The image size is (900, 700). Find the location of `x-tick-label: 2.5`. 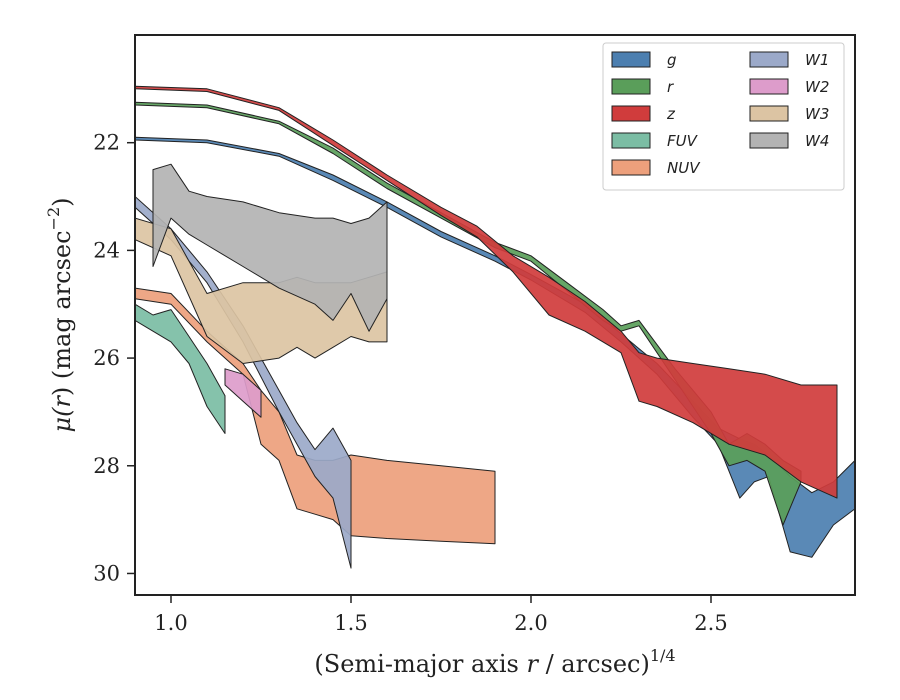

x-tick-label: 2.5 is located at coordinates (710, 623).